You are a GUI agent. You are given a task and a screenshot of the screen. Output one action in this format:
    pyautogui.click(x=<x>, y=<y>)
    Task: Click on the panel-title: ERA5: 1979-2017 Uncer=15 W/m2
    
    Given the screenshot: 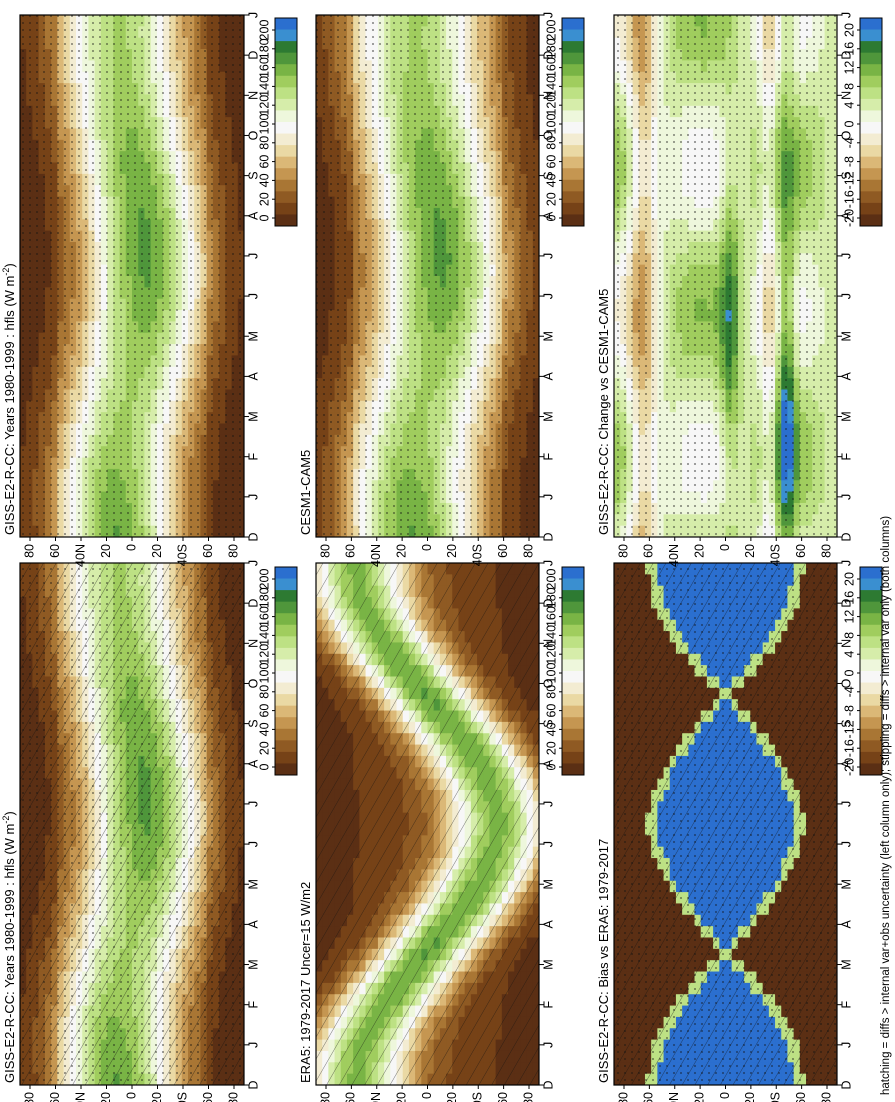 What is the action you would take?
    pyautogui.click(x=305, y=982)
    